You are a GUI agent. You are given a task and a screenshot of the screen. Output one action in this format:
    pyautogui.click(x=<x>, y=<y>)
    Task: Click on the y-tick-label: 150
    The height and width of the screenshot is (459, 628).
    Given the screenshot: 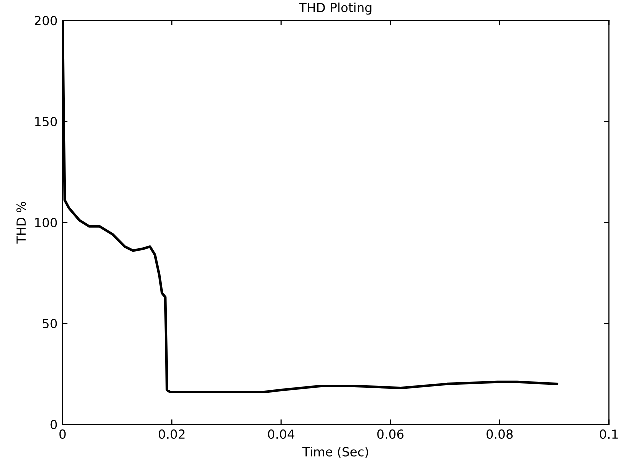 What is the action you would take?
    pyautogui.click(x=46, y=122)
    